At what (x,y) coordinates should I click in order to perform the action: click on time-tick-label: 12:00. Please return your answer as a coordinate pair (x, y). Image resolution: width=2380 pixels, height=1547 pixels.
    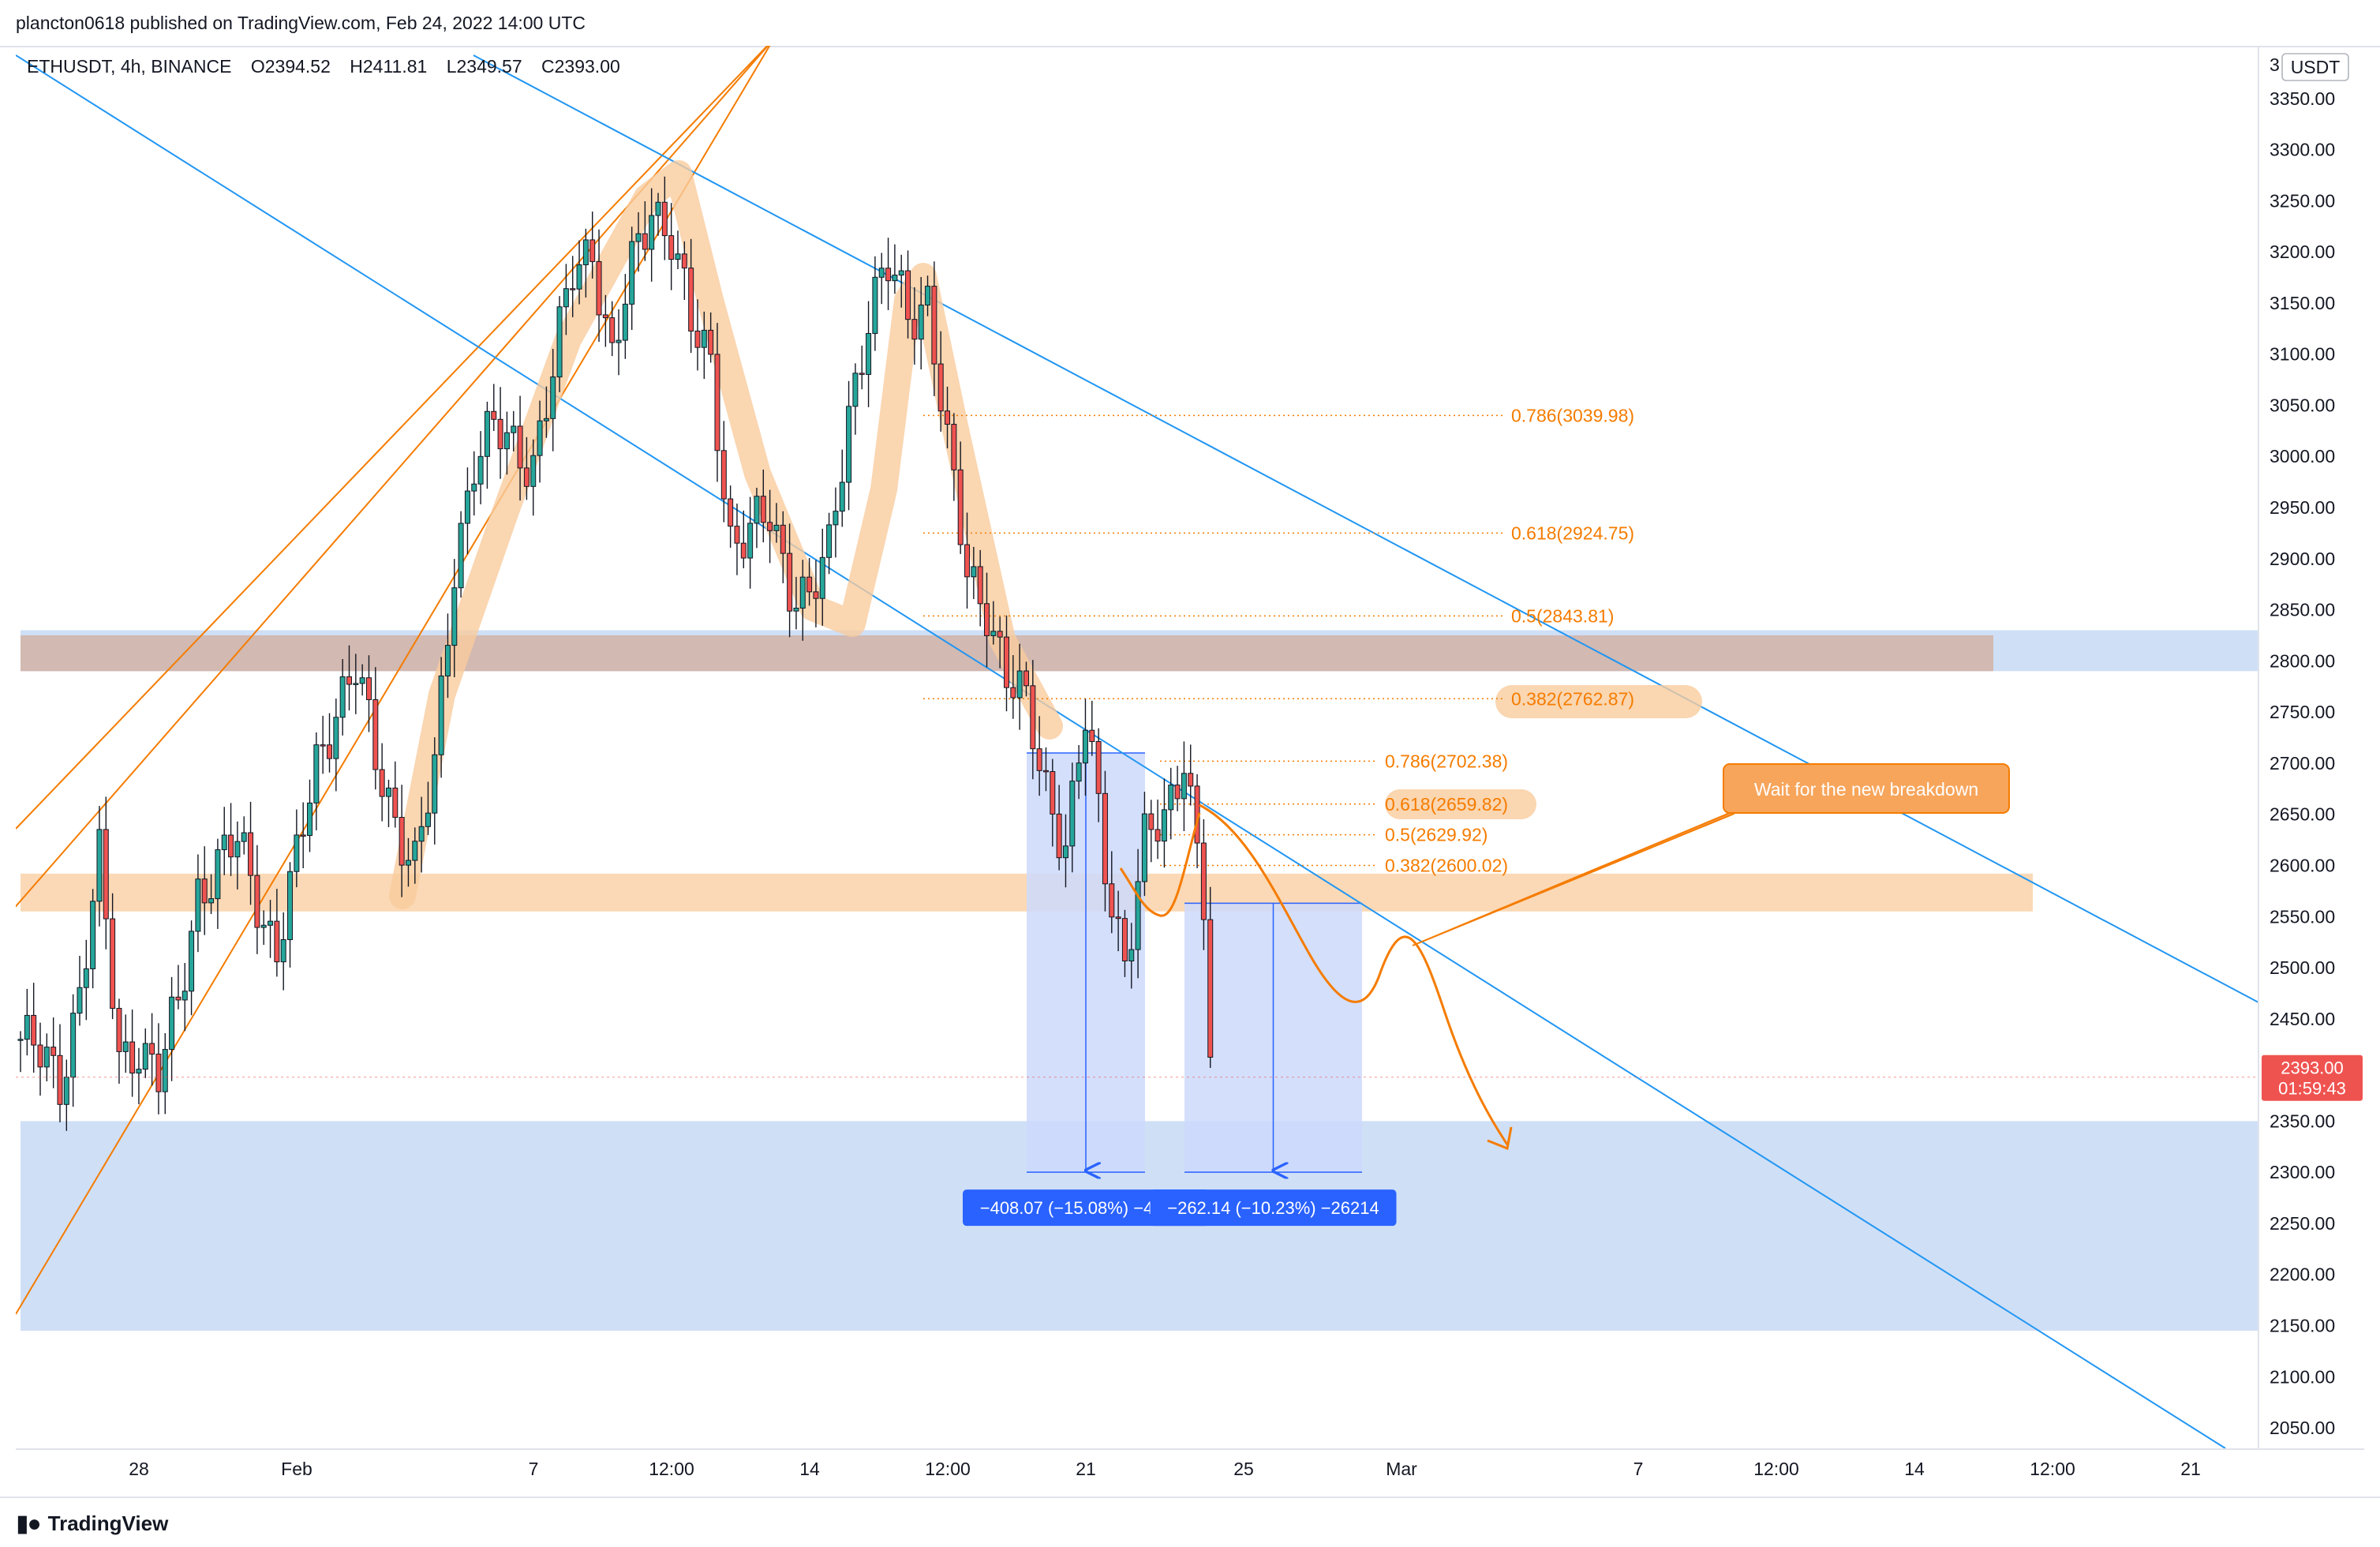
    Looking at the image, I should click on (2052, 1469).